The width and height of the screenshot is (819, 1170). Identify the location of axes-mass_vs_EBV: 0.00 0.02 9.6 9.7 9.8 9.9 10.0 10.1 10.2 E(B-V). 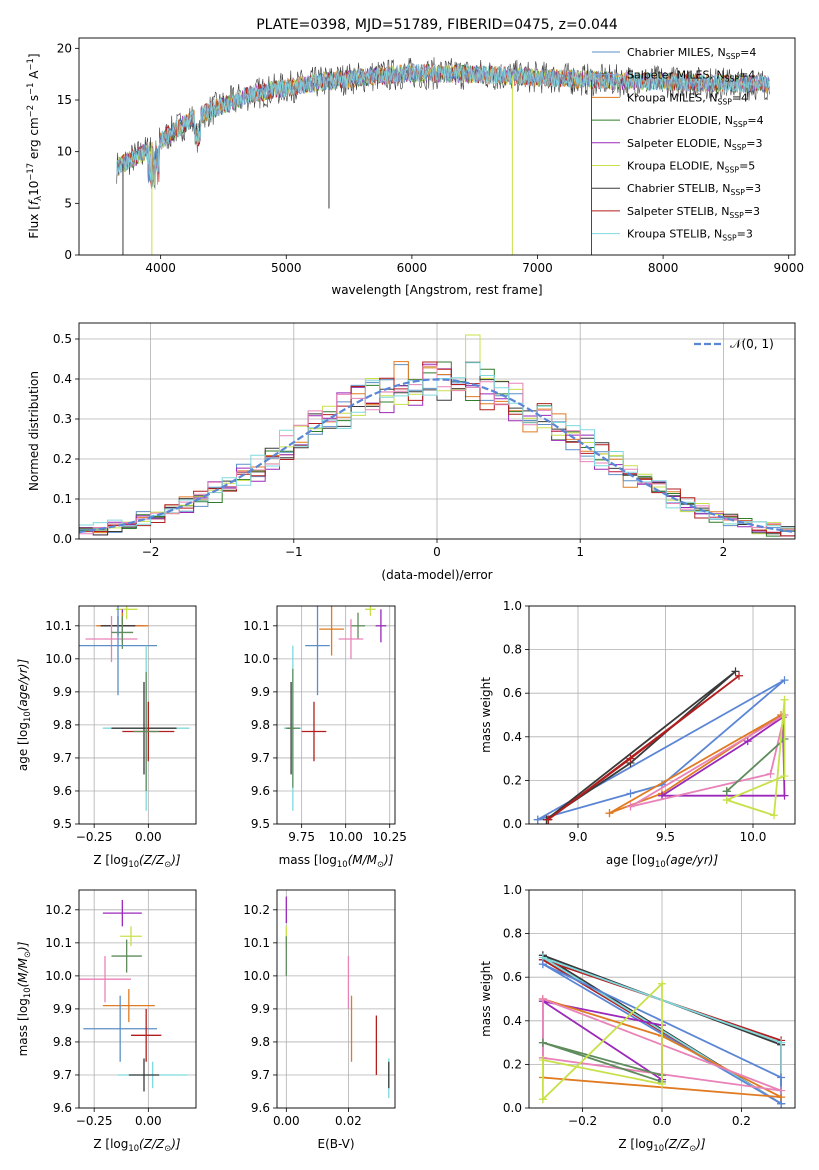
(319, 1020).